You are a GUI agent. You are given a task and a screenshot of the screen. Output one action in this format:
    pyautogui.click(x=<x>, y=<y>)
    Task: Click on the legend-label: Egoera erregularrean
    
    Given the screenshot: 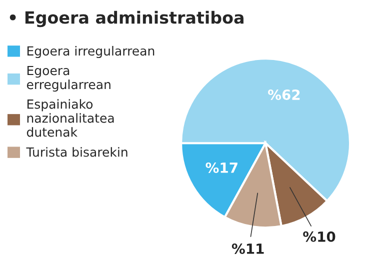 What is the action you would take?
    pyautogui.click(x=68, y=79)
    